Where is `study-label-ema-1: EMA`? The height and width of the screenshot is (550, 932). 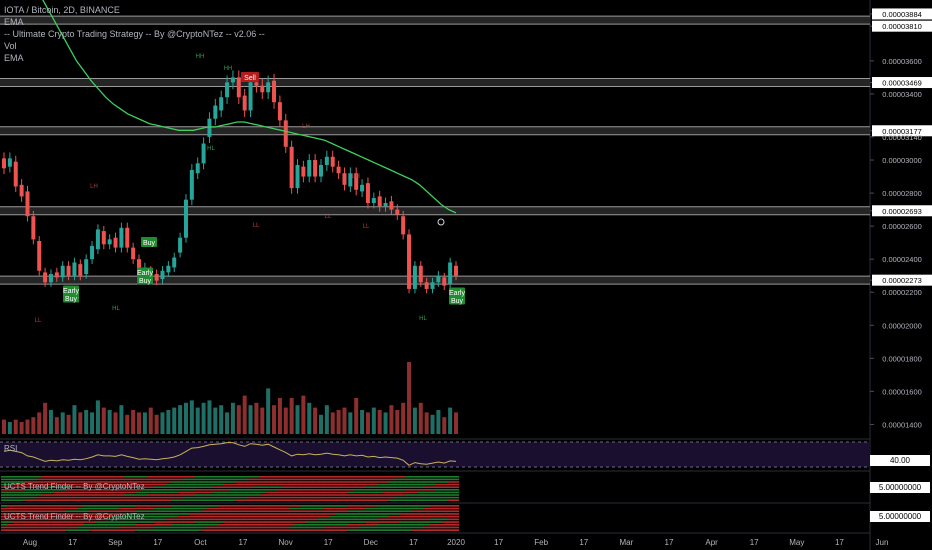
study-label-ema-1: EMA is located at coordinates (14, 22).